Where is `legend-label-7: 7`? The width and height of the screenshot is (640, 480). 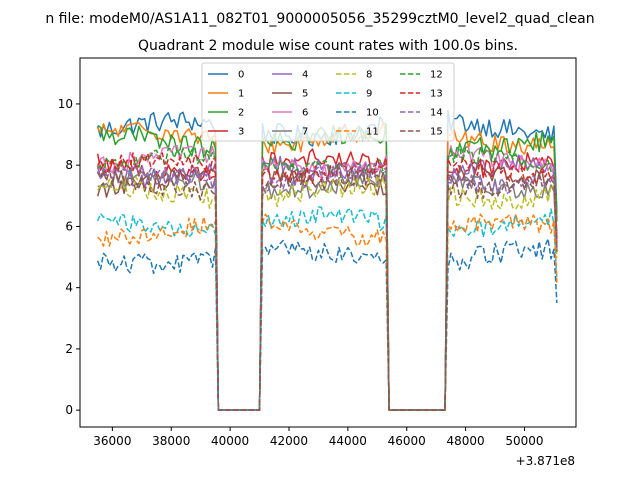 legend-label-7: 7 is located at coordinates (305, 132).